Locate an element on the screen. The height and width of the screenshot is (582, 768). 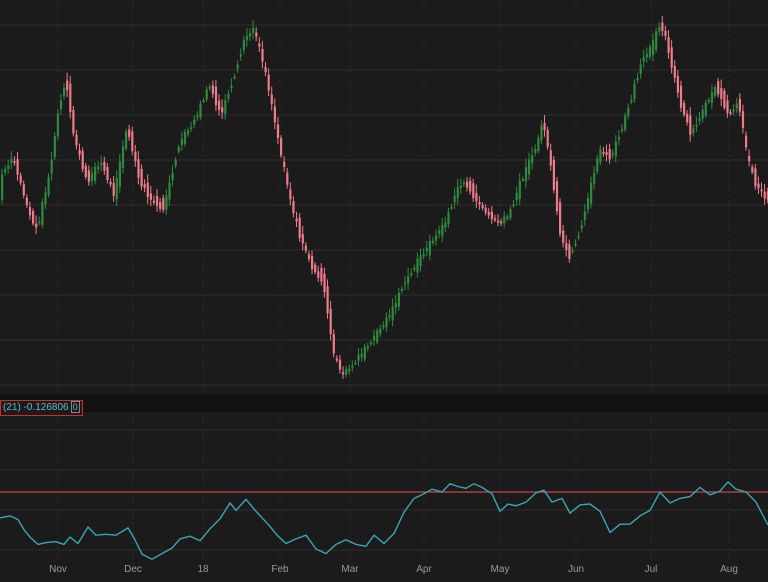
x-tick-label: Nov is located at coordinates (58, 569).